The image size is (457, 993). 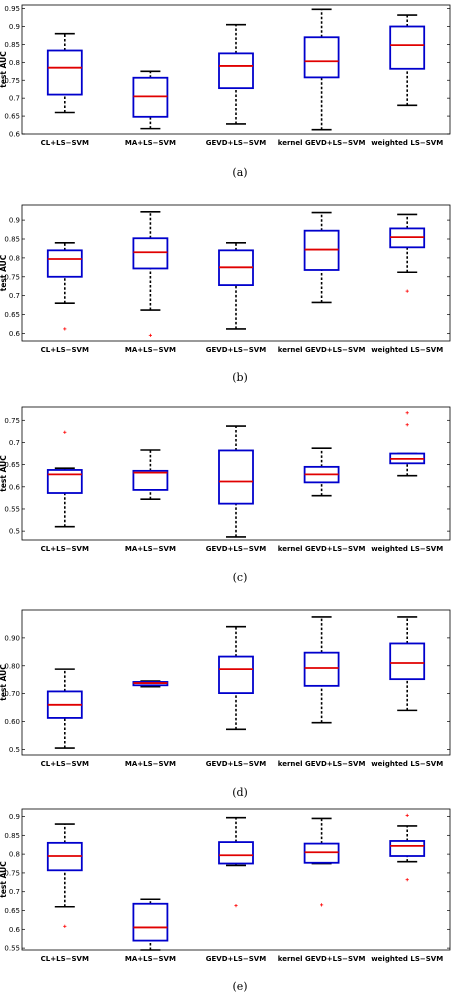 I want to click on y-tick-label: 0.90, so click(x=12, y=638).